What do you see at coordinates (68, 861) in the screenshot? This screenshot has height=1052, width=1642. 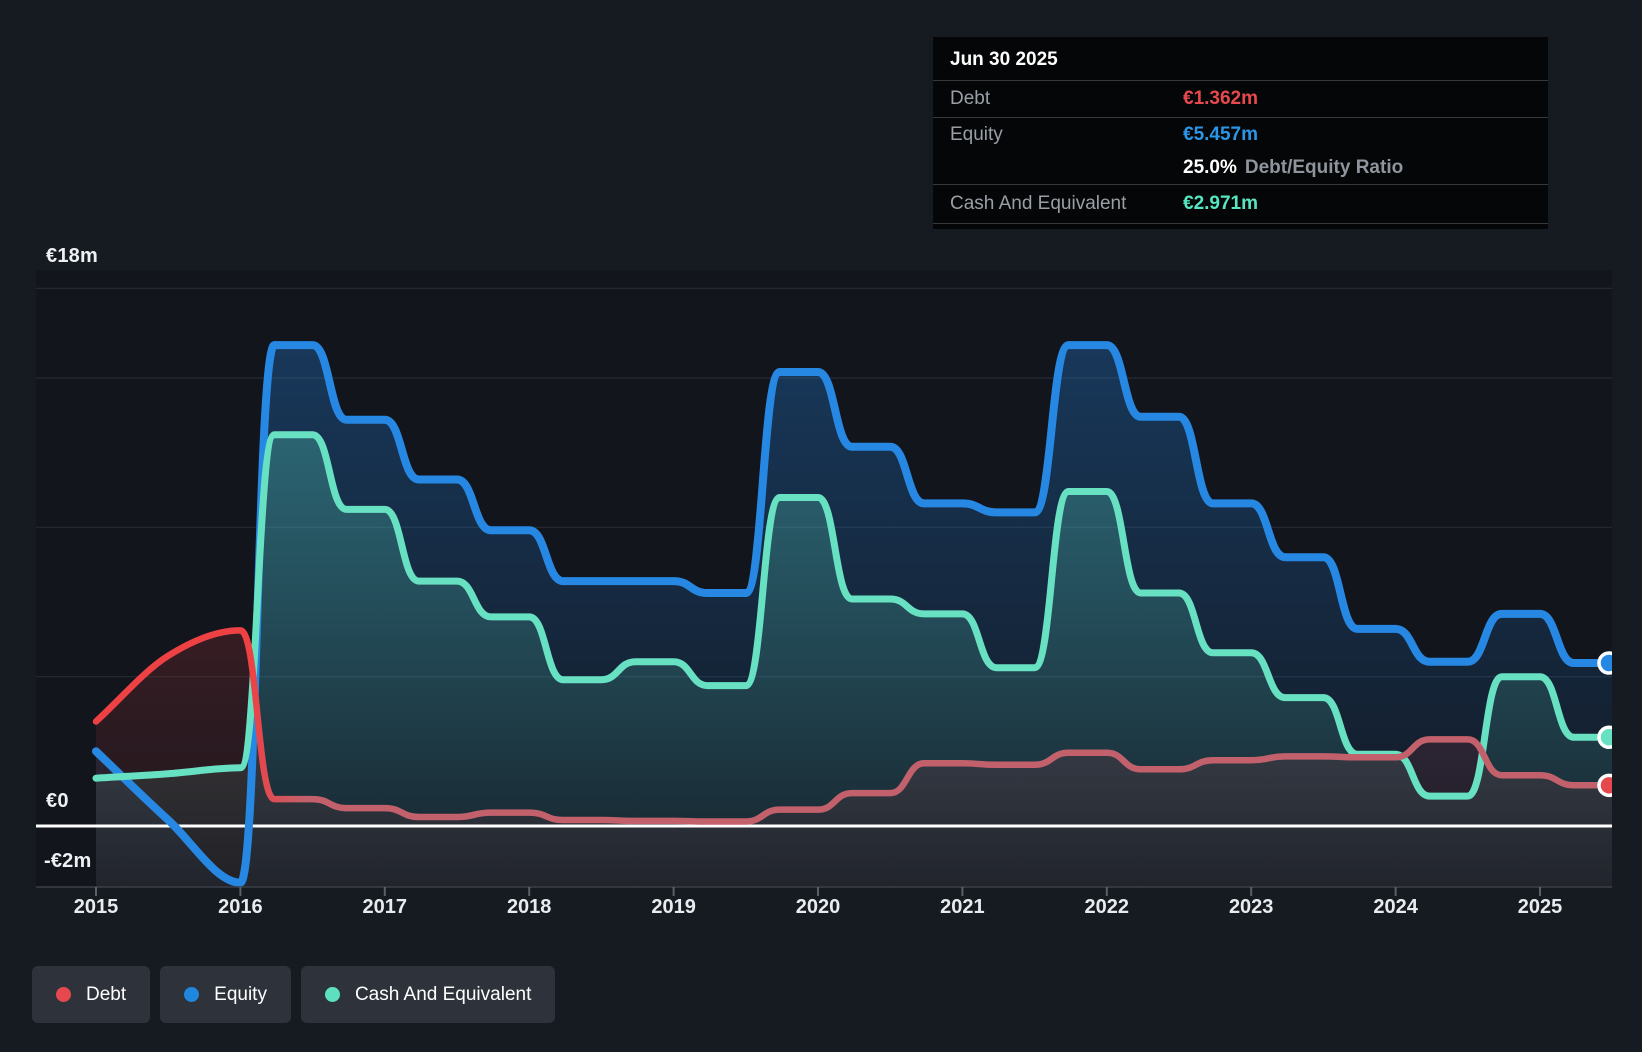 I see `y-axis-label-neg2m: -€2m` at bounding box center [68, 861].